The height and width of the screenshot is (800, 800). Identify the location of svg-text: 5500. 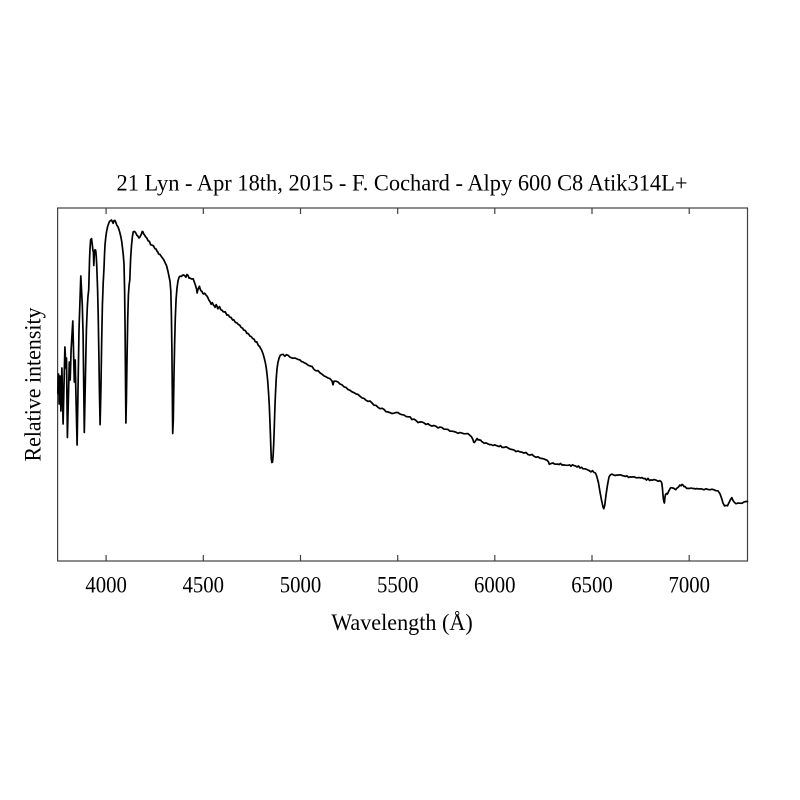
(398, 585).